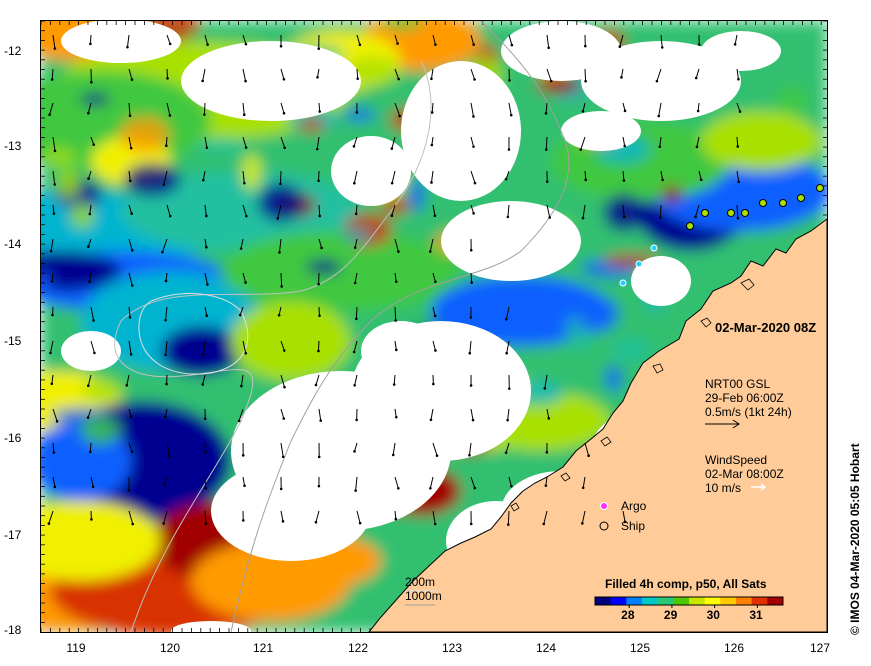 This screenshot has height=666, width=871. Describe the element at coordinates (686, 584) in the screenshot. I see `colorbar-title: Filled 4h comp, p50, All Sats` at that location.